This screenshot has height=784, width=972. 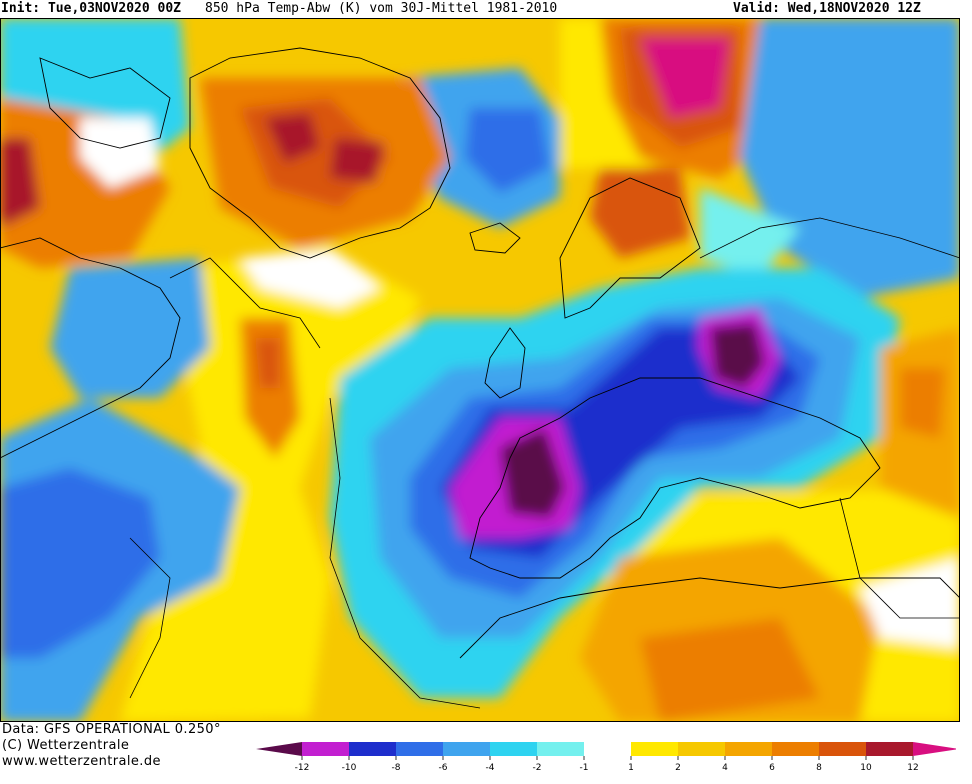 I want to click on colorbar-tick-label: 2, so click(x=678, y=768).